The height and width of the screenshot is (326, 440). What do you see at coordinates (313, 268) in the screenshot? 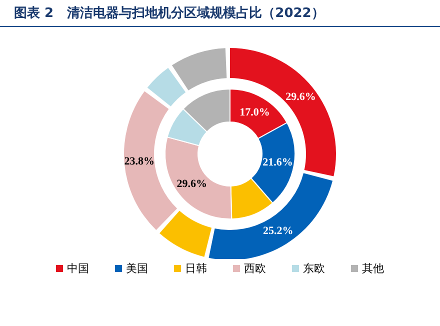
I see `legend-label: 东欧` at bounding box center [313, 268].